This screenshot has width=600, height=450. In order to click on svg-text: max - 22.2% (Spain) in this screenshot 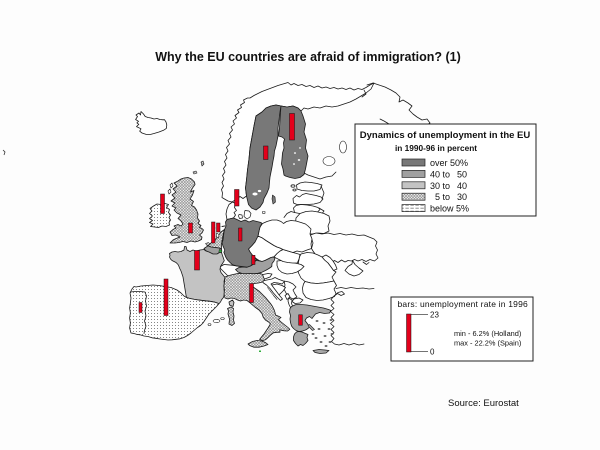, I will do `click(487, 343)`.